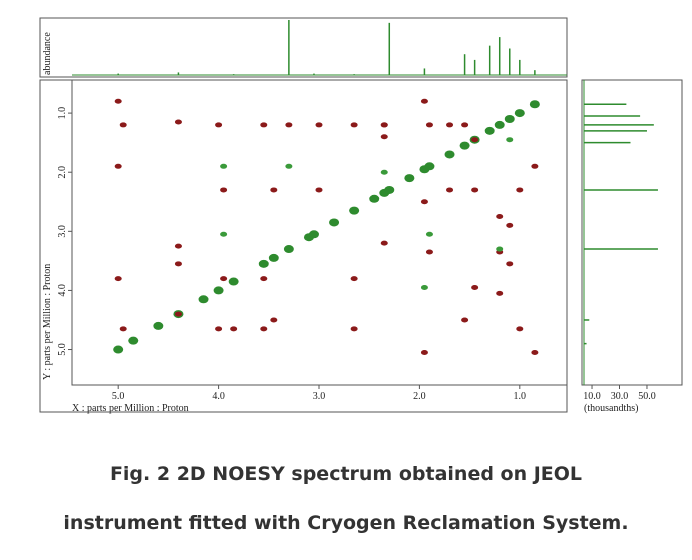 The height and width of the screenshot is (560, 692). I want to click on y-tick-label: 1.0, so click(62, 113).